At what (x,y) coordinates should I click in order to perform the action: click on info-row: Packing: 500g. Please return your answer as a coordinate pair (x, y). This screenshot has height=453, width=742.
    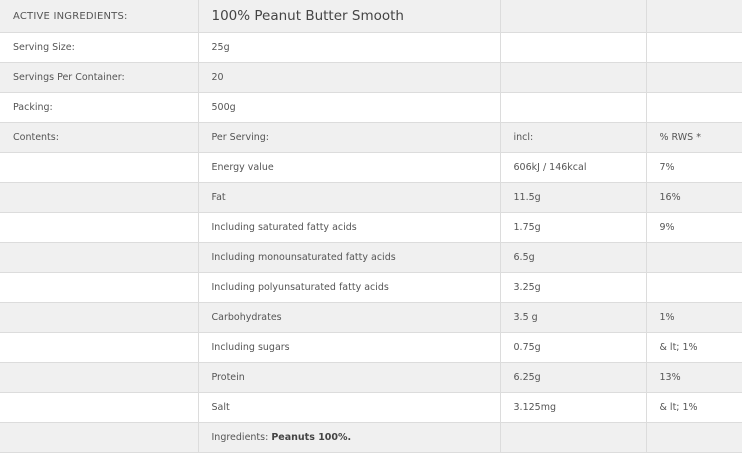
    Looking at the image, I should click on (371, 107).